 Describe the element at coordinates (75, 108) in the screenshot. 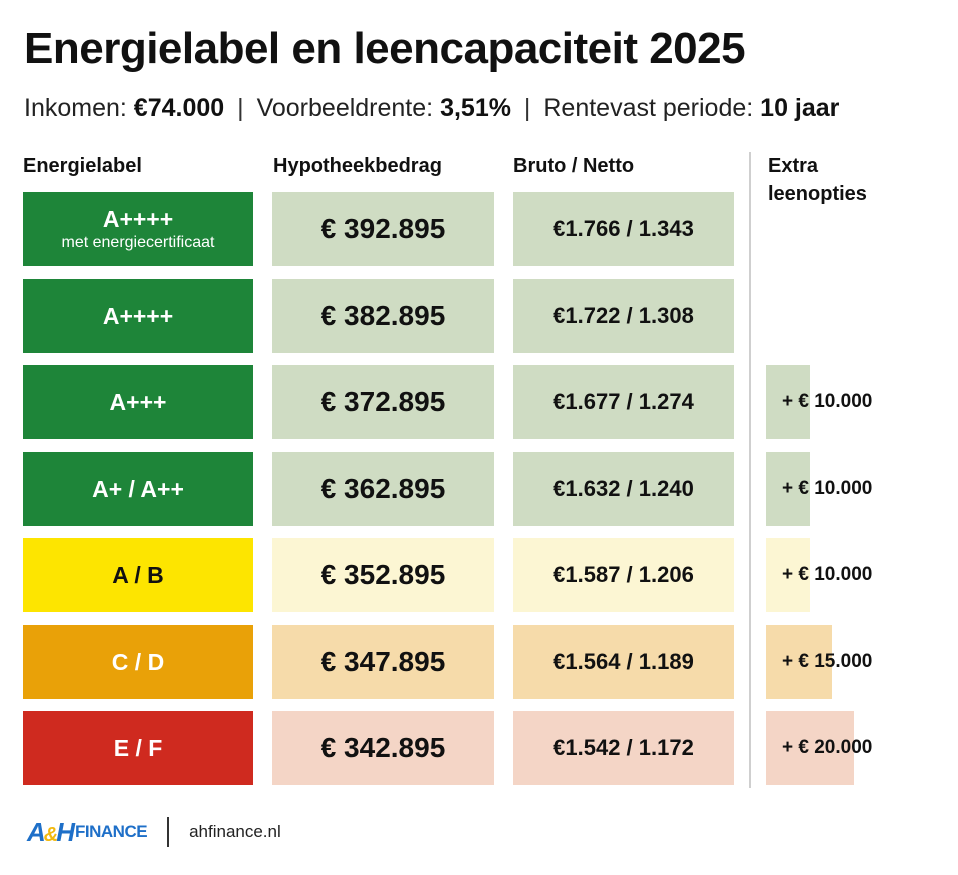

I see `income-label: Inkomen:` at that location.